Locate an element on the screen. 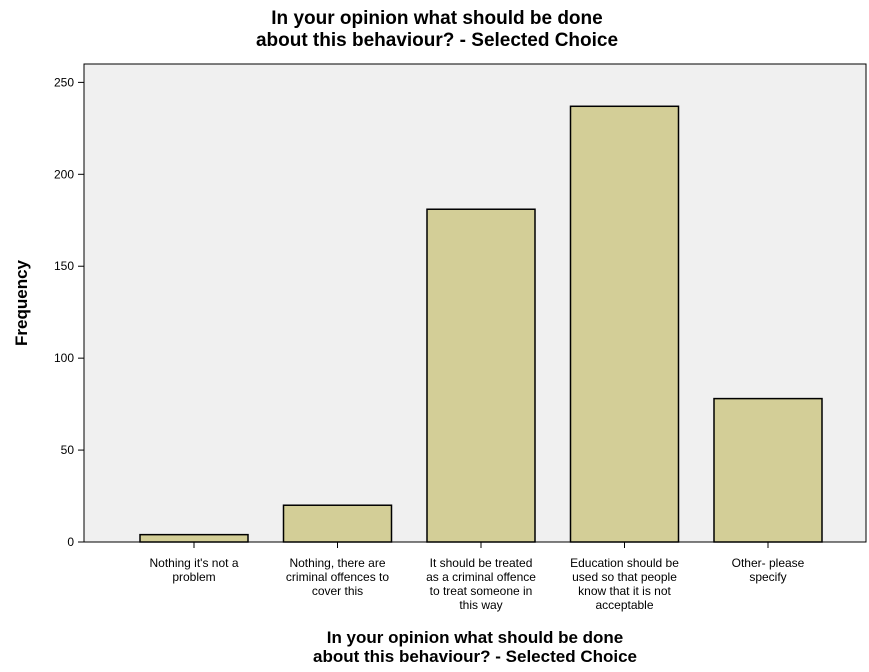 The width and height of the screenshot is (869, 672). y-tick-label: 200 is located at coordinates (64, 174).